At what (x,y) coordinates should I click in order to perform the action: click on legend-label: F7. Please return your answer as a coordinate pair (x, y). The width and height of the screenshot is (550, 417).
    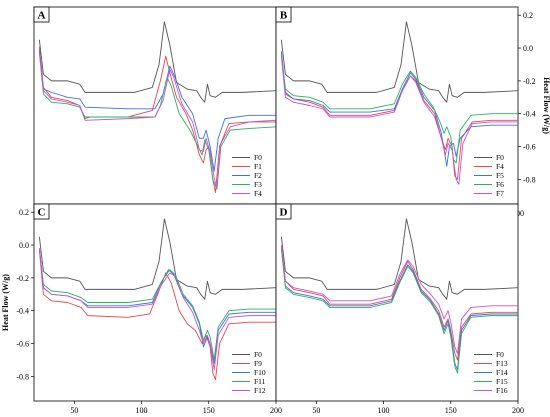
    Looking at the image, I should click on (500, 193).